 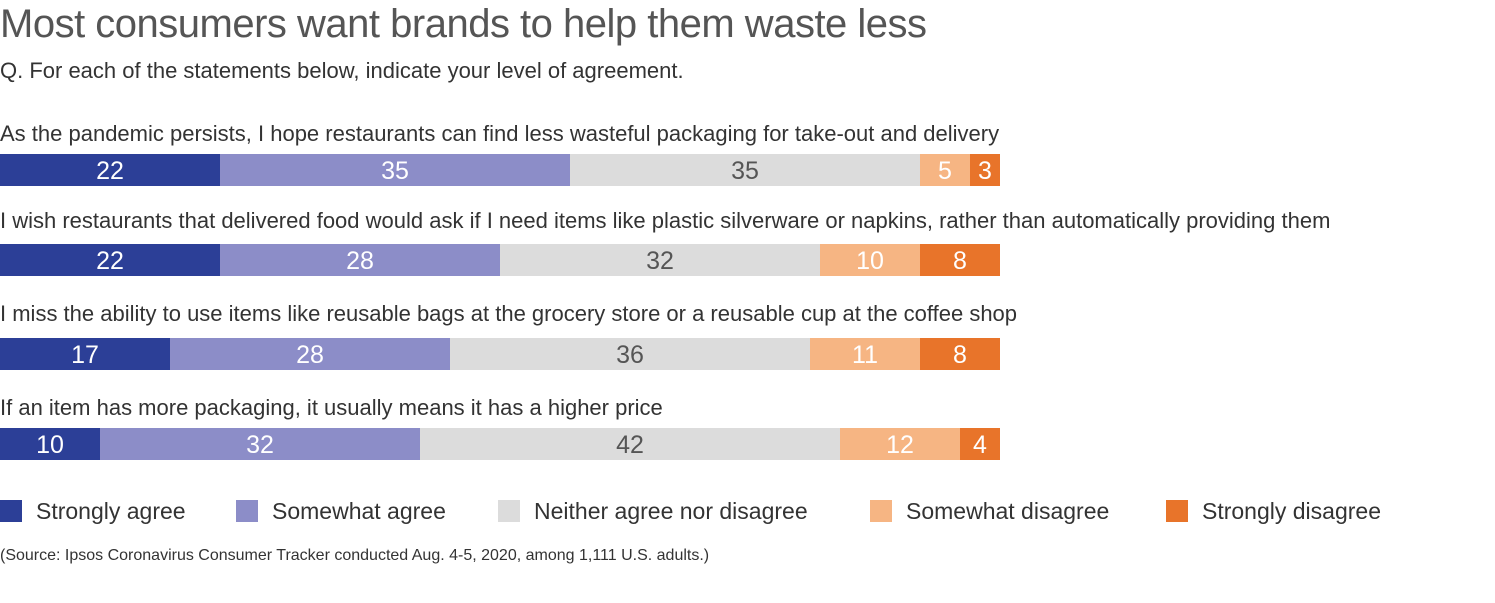 I want to click on legend-item-somewhat-disagree: Somewhat disagree, so click(x=989, y=511).